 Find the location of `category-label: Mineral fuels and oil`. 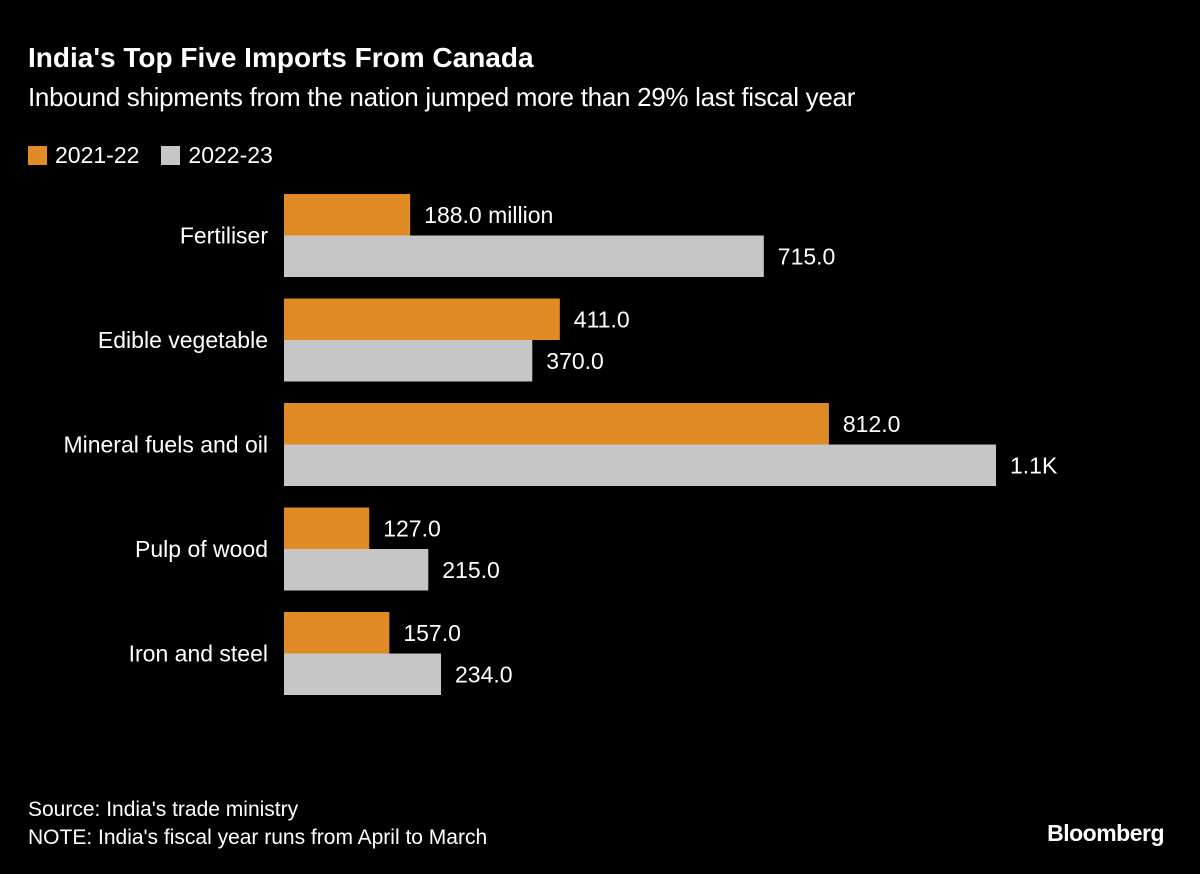

category-label: Mineral fuels and oil is located at coordinates (165, 445).